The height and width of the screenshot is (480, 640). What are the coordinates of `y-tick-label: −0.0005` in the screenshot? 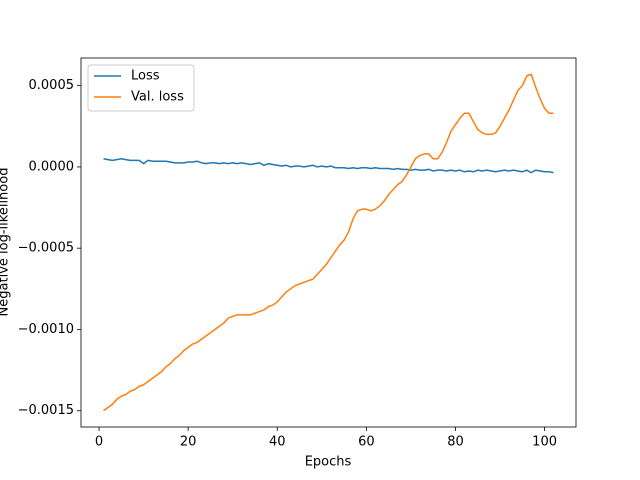 It's located at (46, 248).